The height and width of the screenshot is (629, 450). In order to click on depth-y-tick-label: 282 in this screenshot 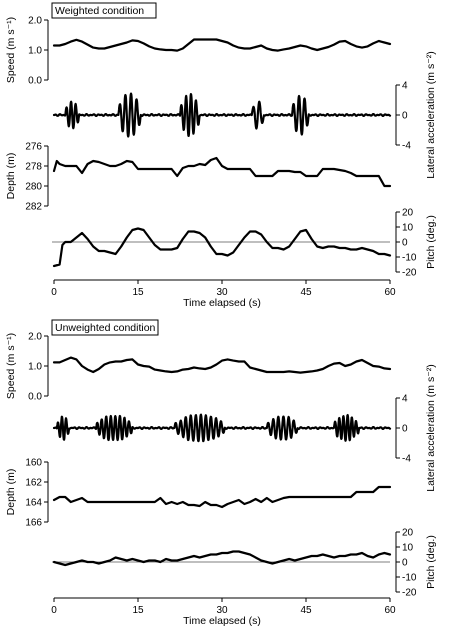, I will do `click(33, 207)`.